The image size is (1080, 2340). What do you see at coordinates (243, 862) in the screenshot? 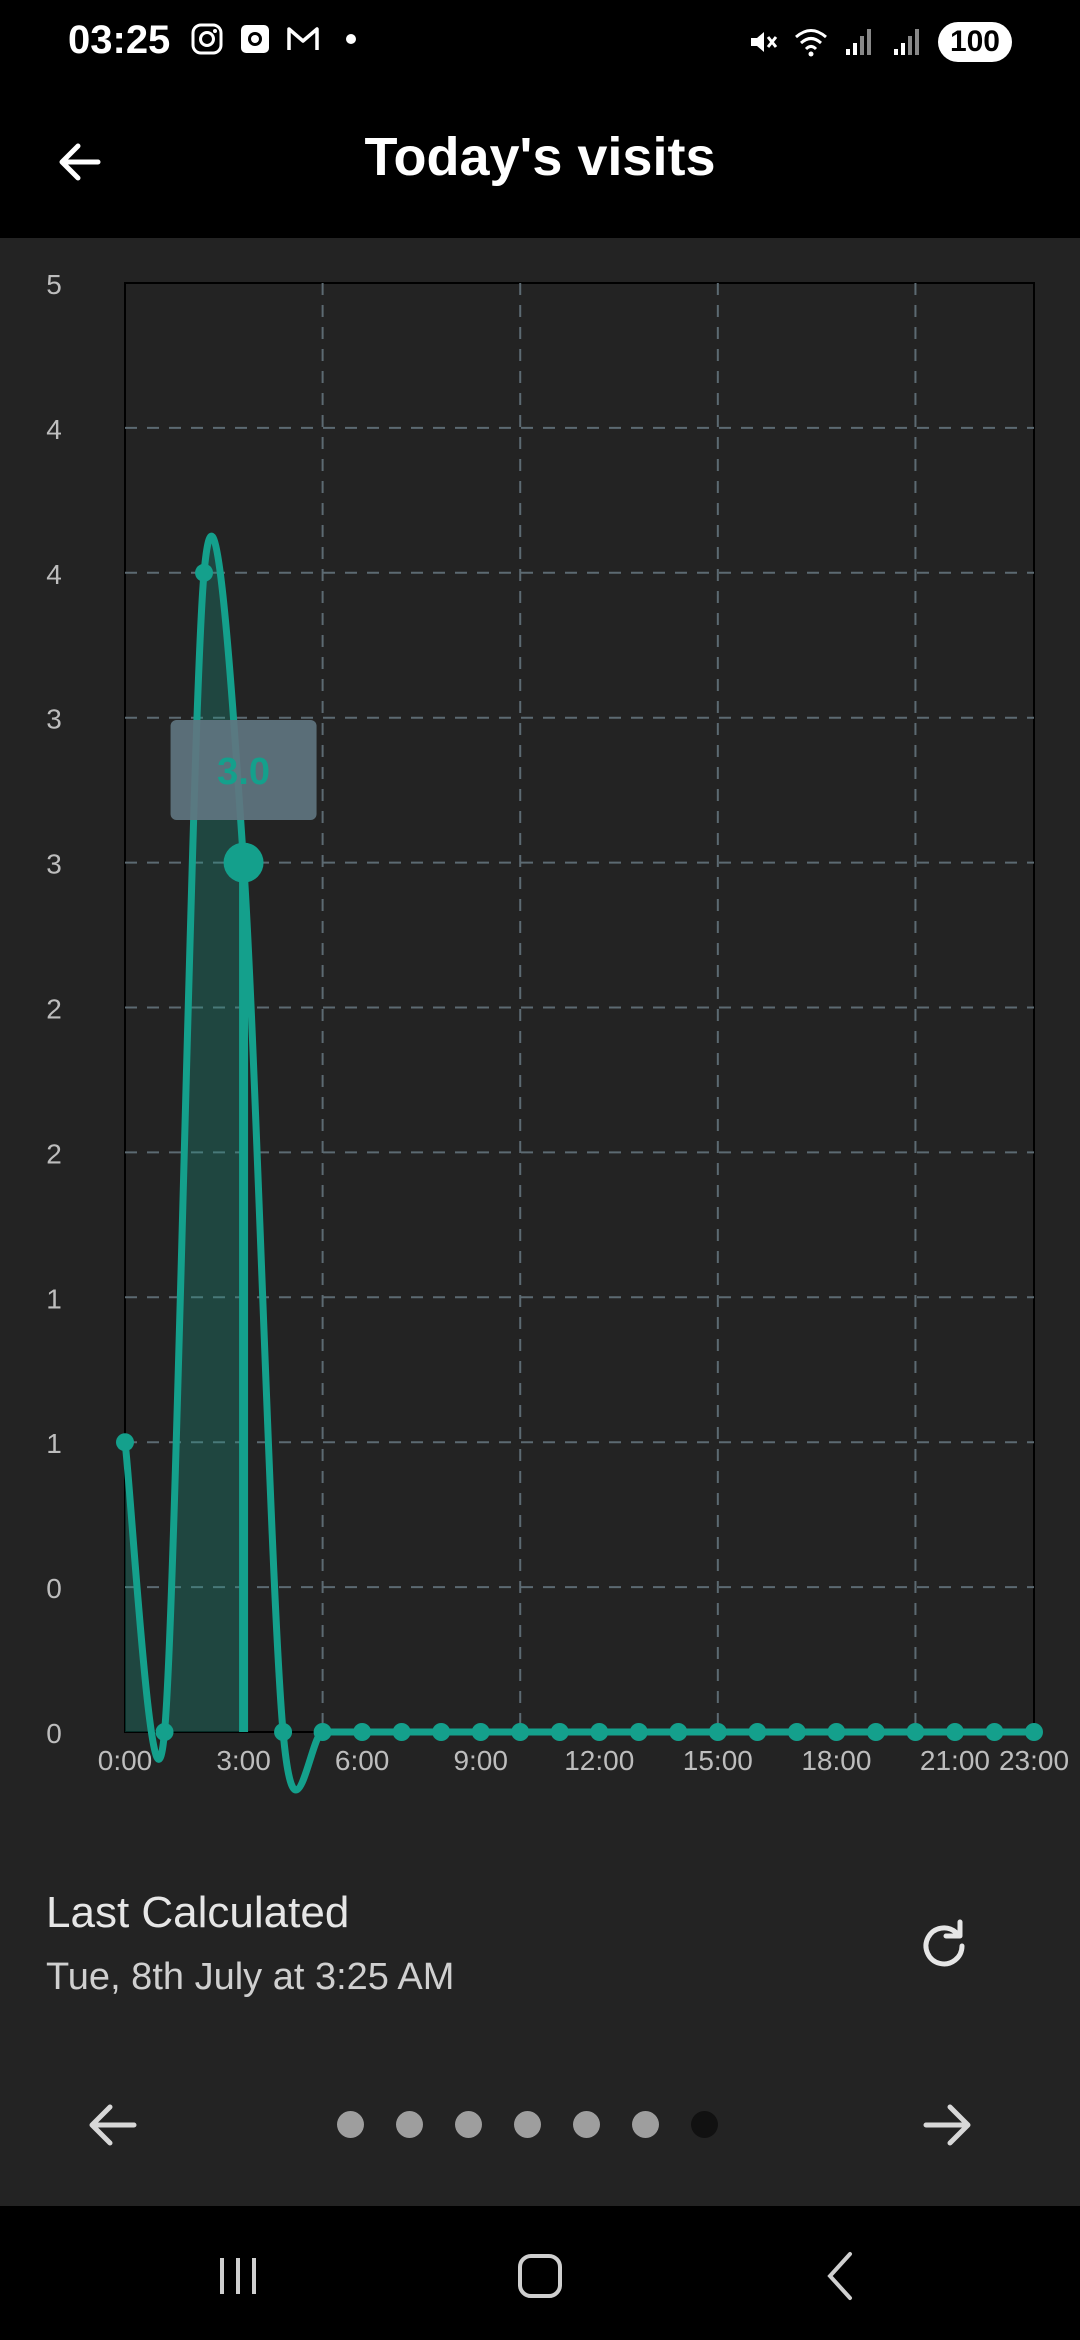
I see `selected-data-point` at bounding box center [243, 862].